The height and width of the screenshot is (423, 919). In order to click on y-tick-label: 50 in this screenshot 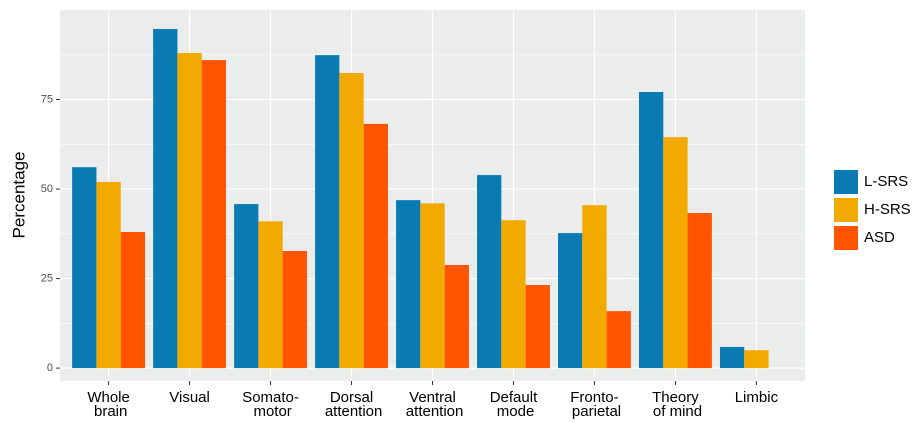, I will do `click(47, 189)`.